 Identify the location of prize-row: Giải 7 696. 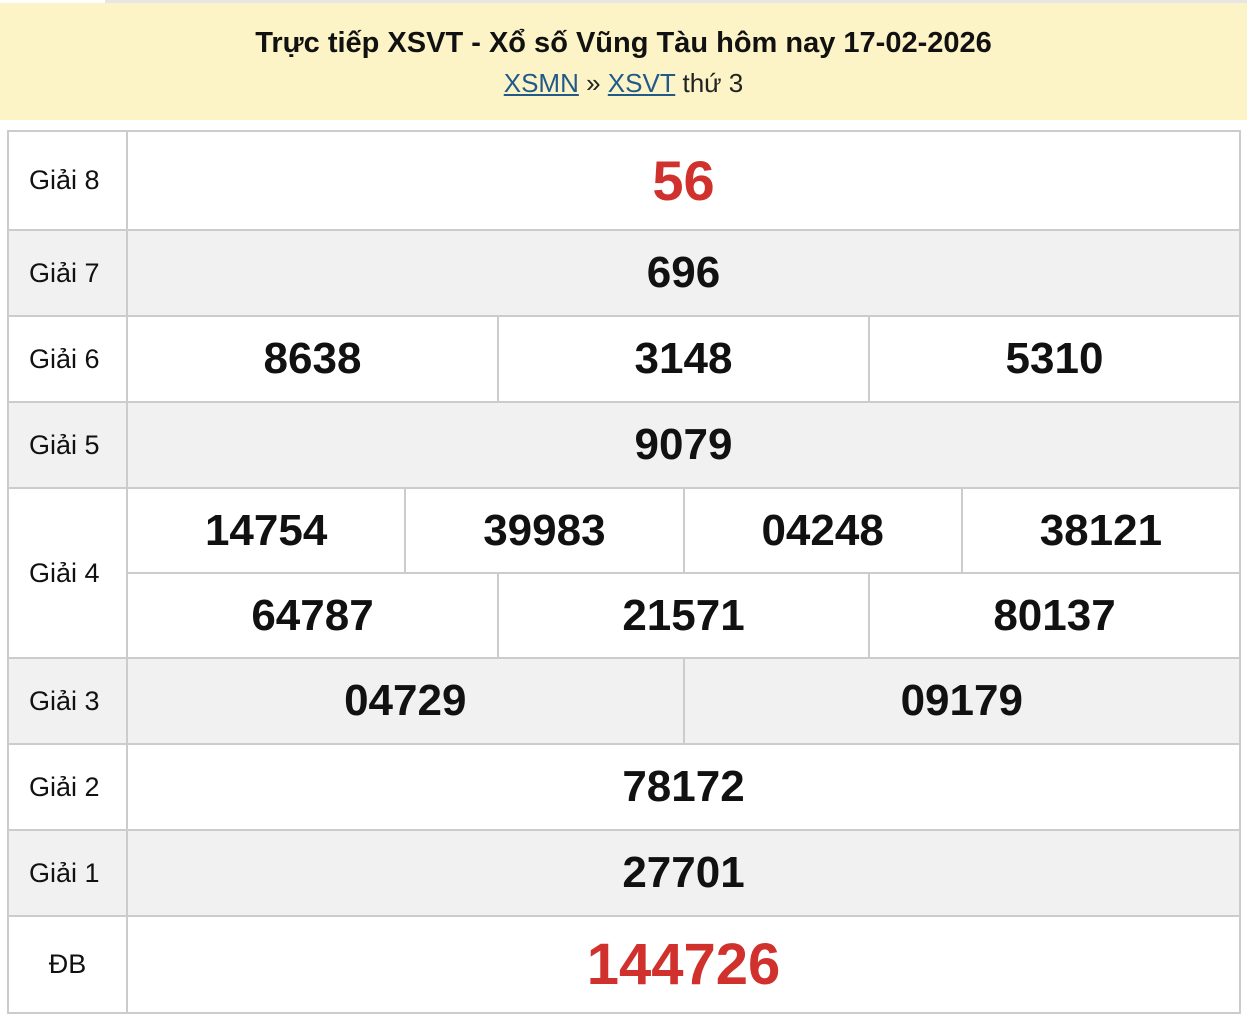
(624, 274).